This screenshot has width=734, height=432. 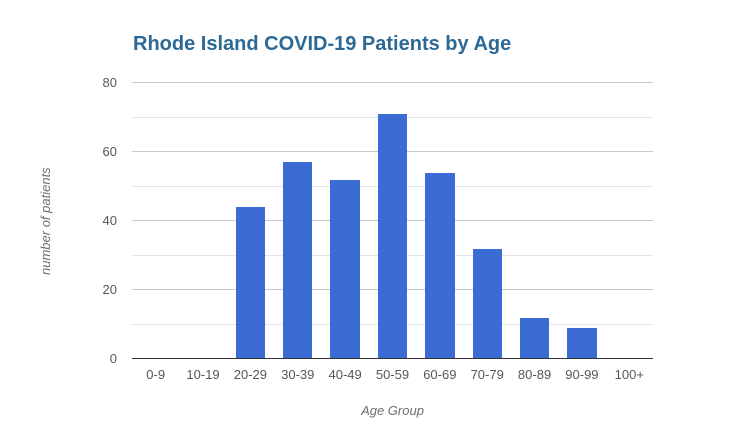 I want to click on y-tick-label-60: 60, so click(x=109, y=151).